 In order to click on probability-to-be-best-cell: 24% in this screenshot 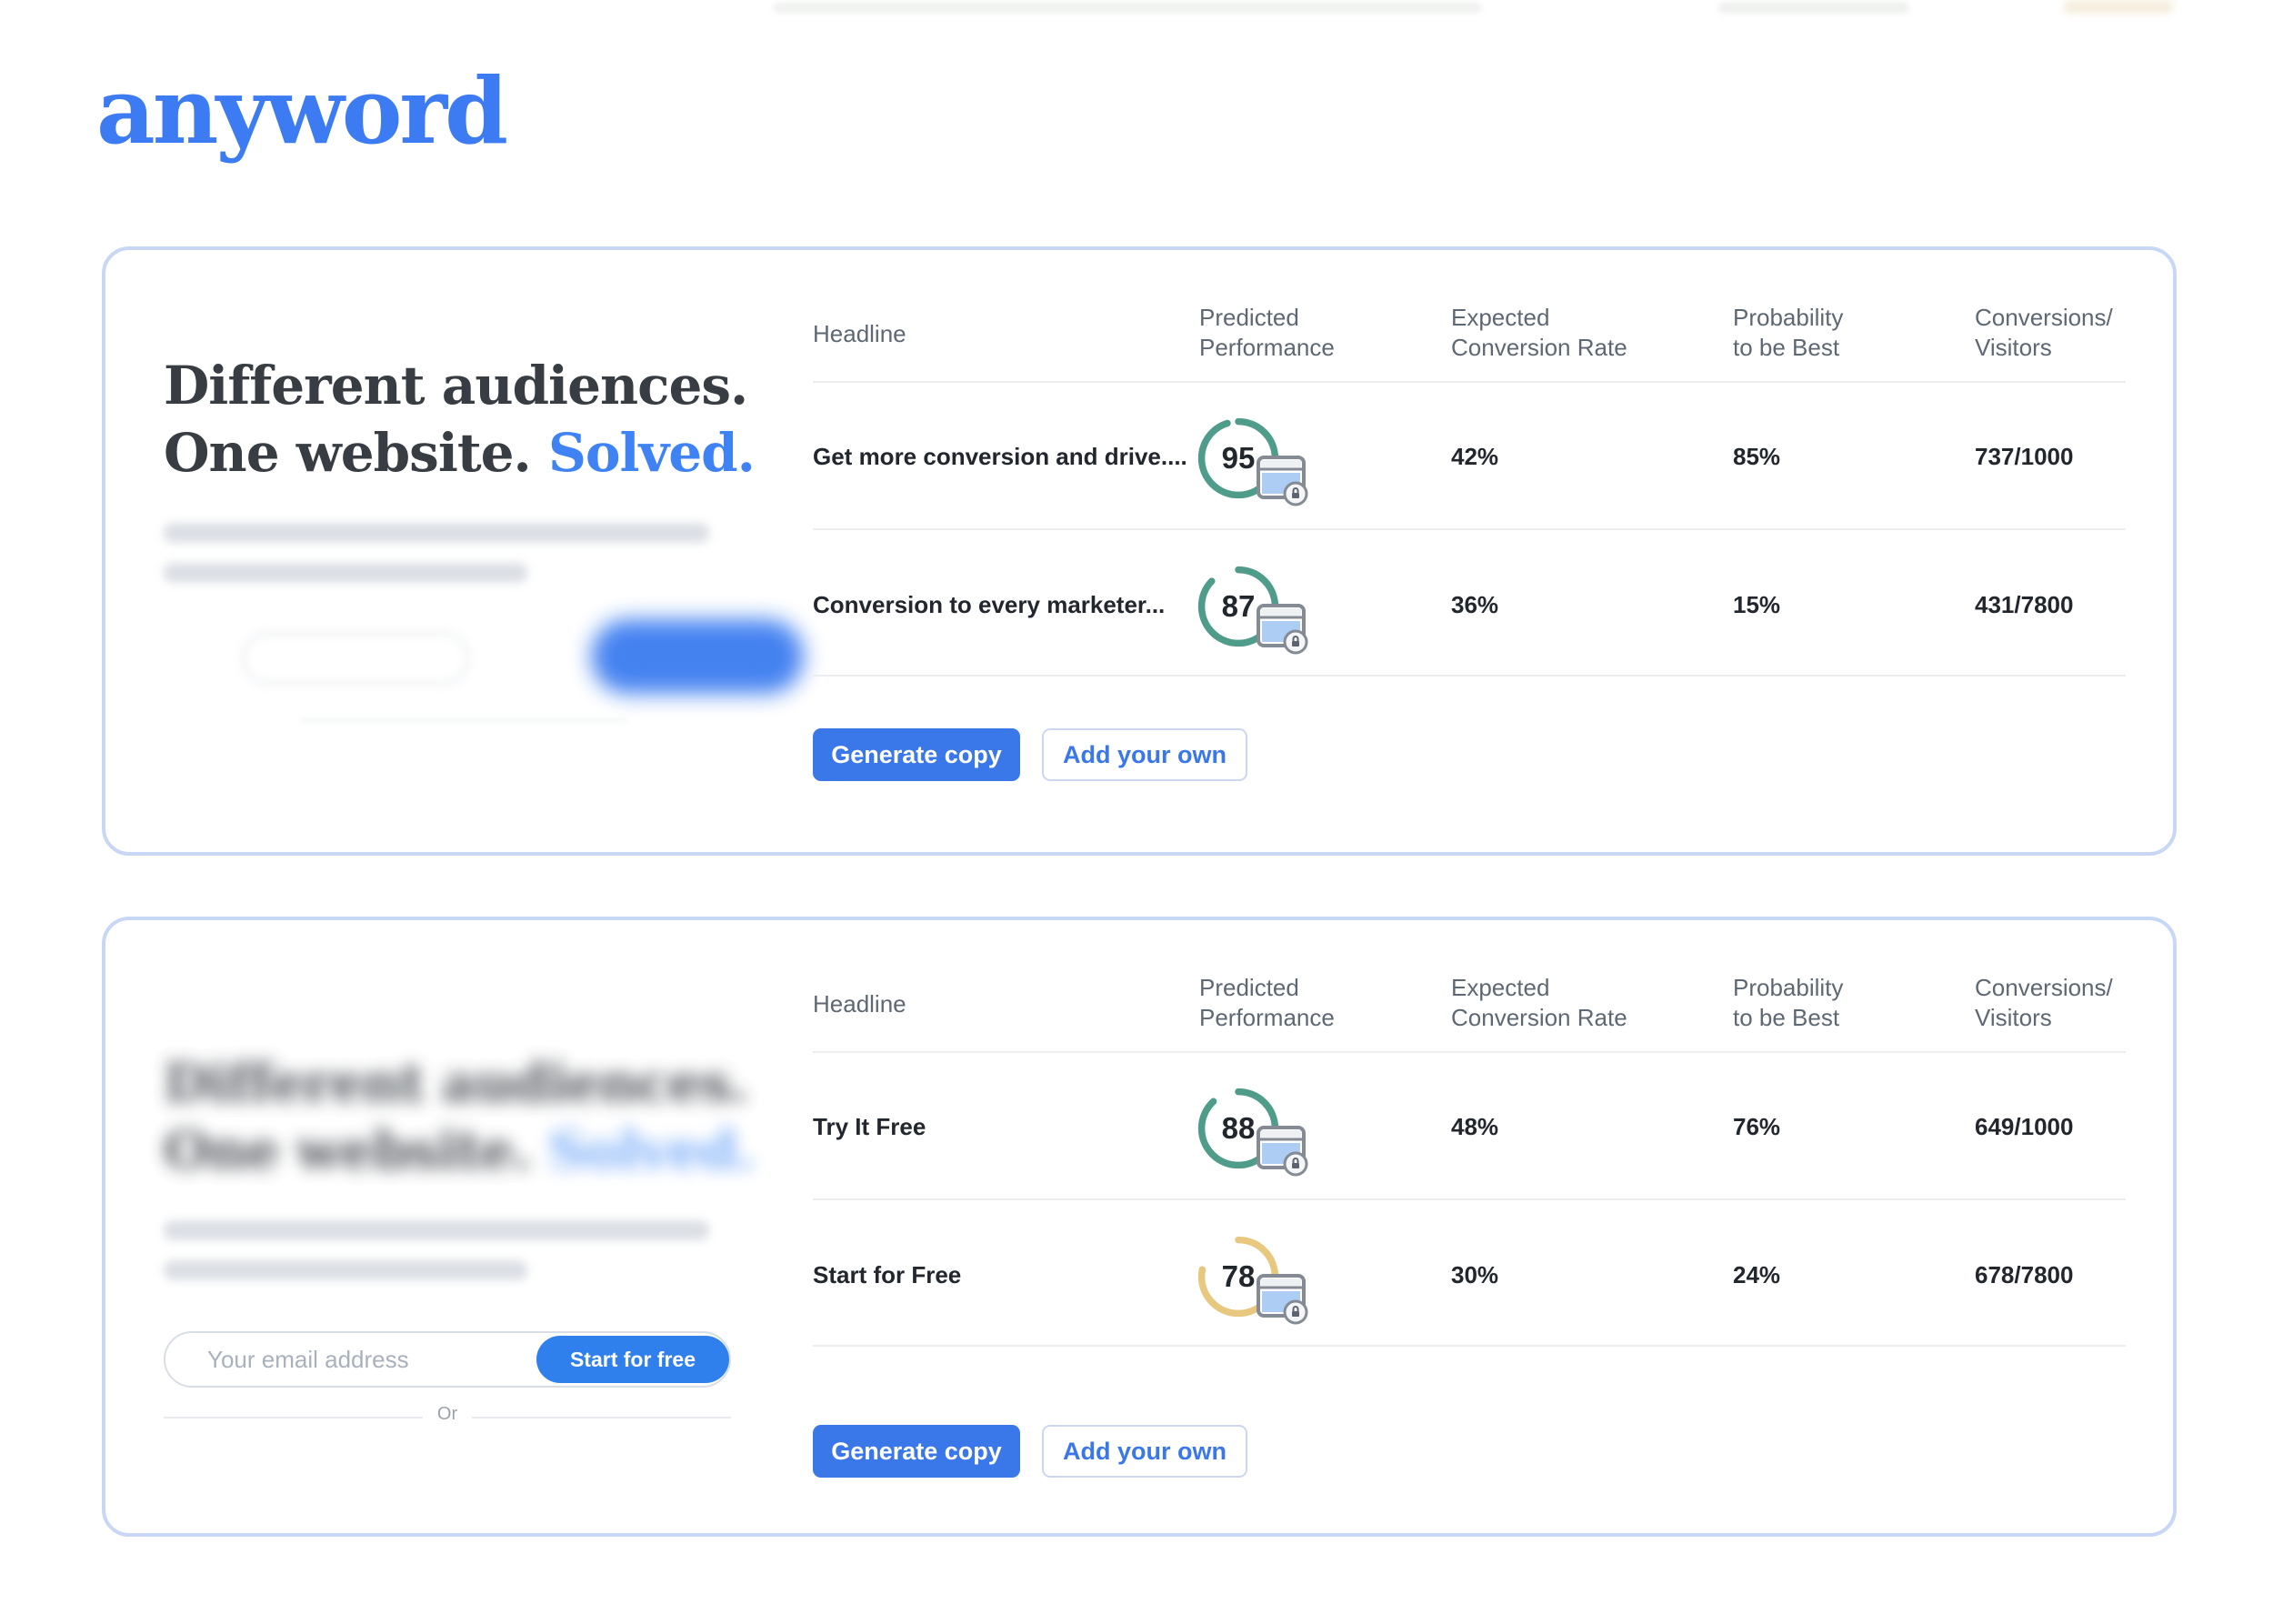, I will do `click(1757, 1274)`.